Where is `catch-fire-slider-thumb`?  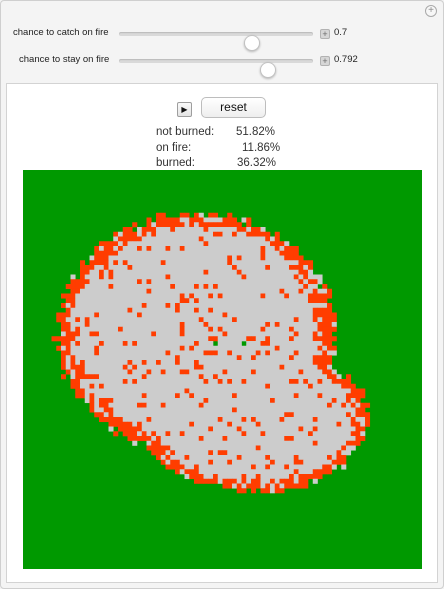 catch-fire-slider-thumb is located at coordinates (251, 43).